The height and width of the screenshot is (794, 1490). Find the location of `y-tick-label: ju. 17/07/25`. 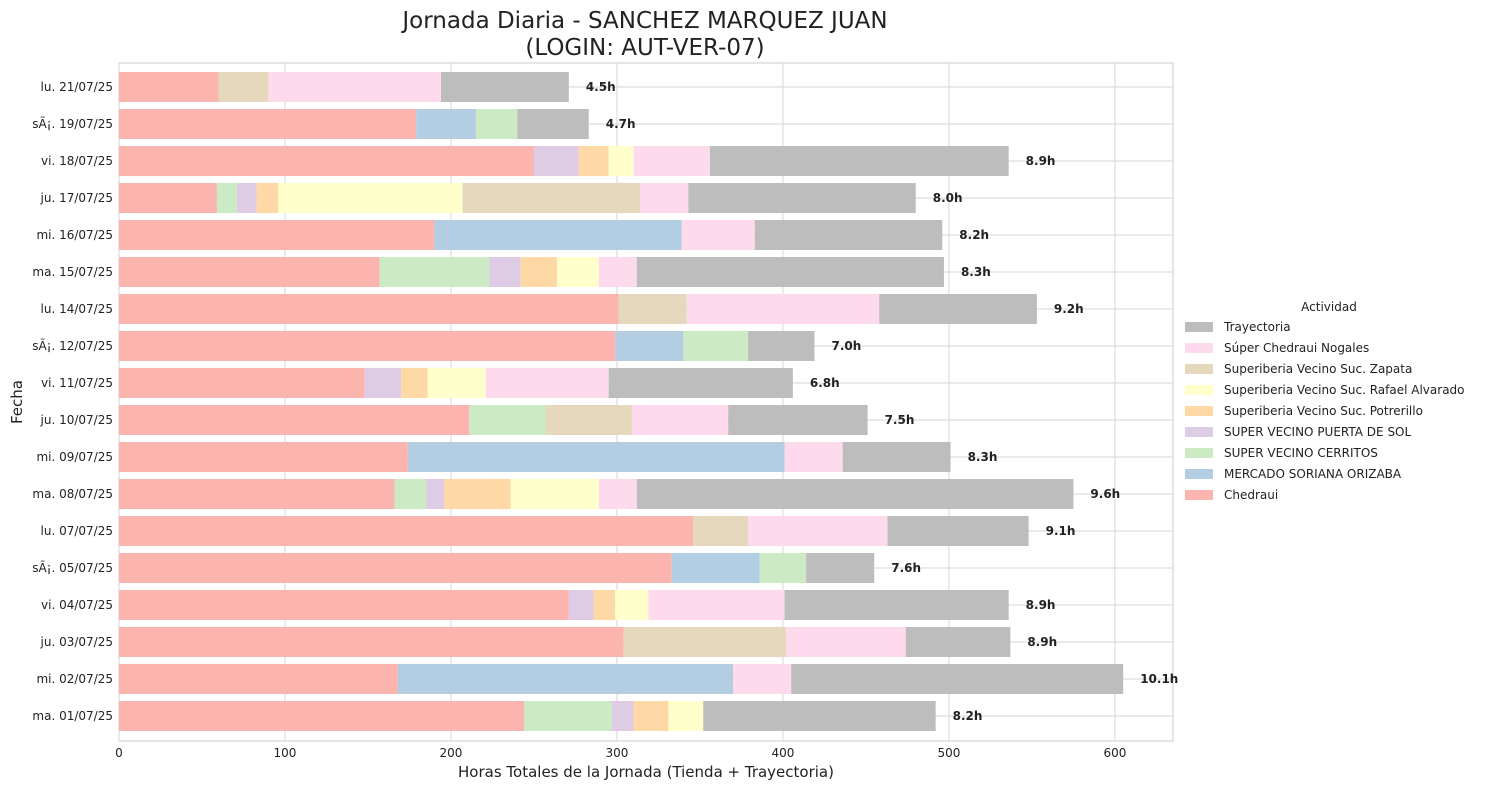

y-tick-label: ju. 17/07/25 is located at coordinates (76, 198).